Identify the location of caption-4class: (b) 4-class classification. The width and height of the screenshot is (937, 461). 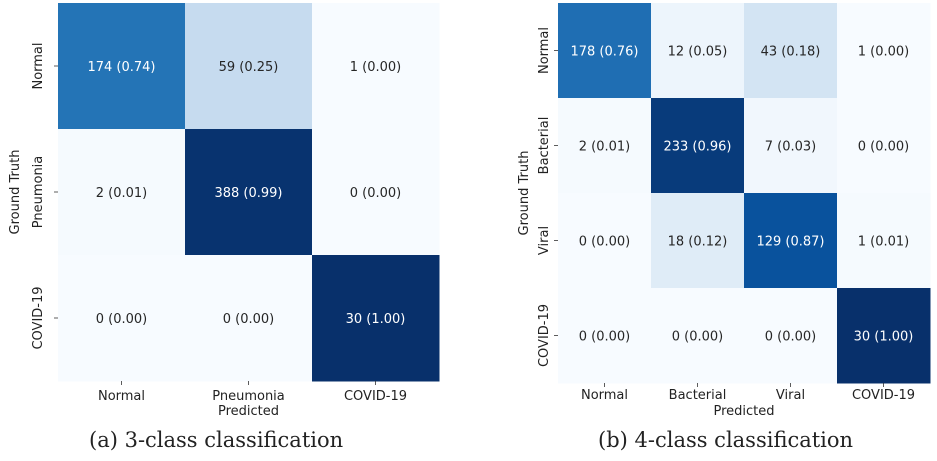
(726, 440).